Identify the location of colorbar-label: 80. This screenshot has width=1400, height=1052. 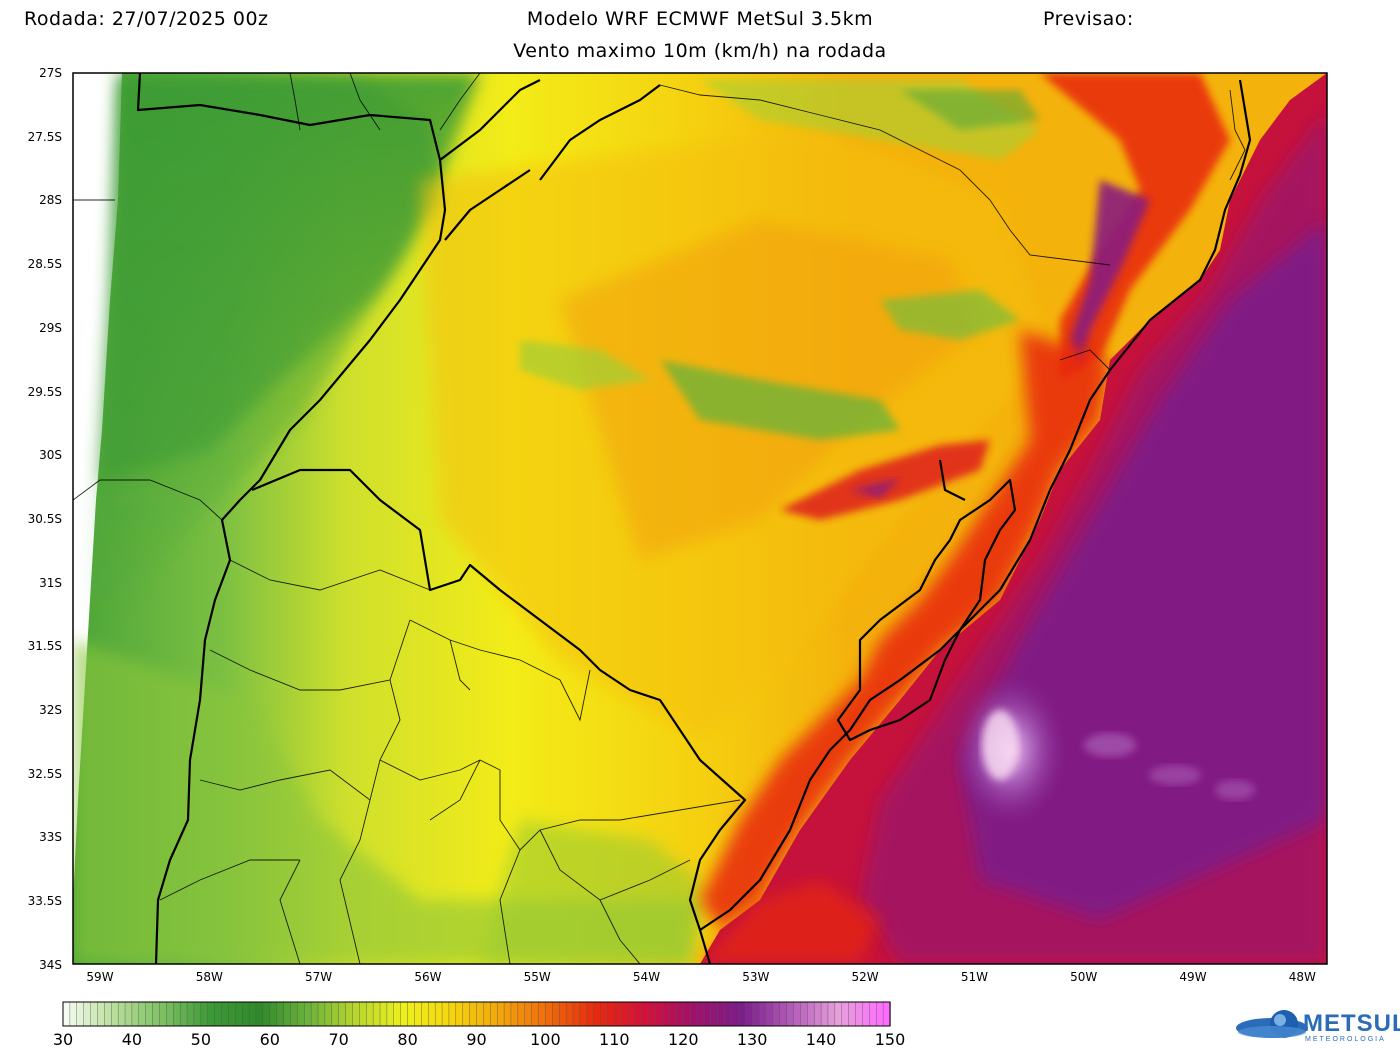
(407, 1039).